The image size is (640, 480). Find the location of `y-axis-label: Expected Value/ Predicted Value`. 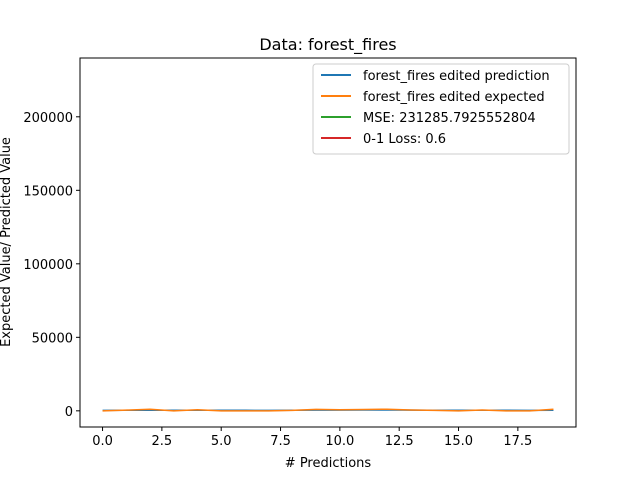

y-axis-label: Expected Value/ Predicted Value is located at coordinates (7, 242).